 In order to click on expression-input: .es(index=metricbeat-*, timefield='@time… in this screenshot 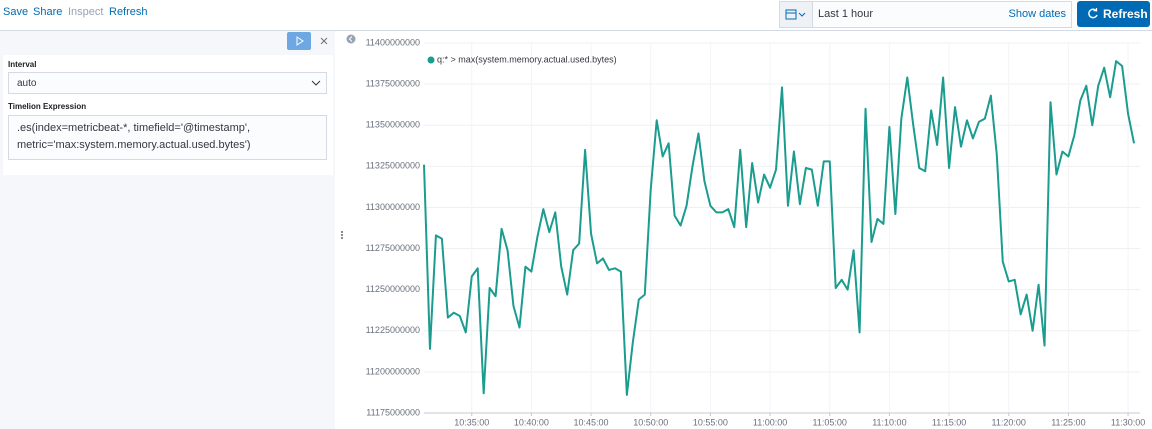, I will do `click(167, 137)`.